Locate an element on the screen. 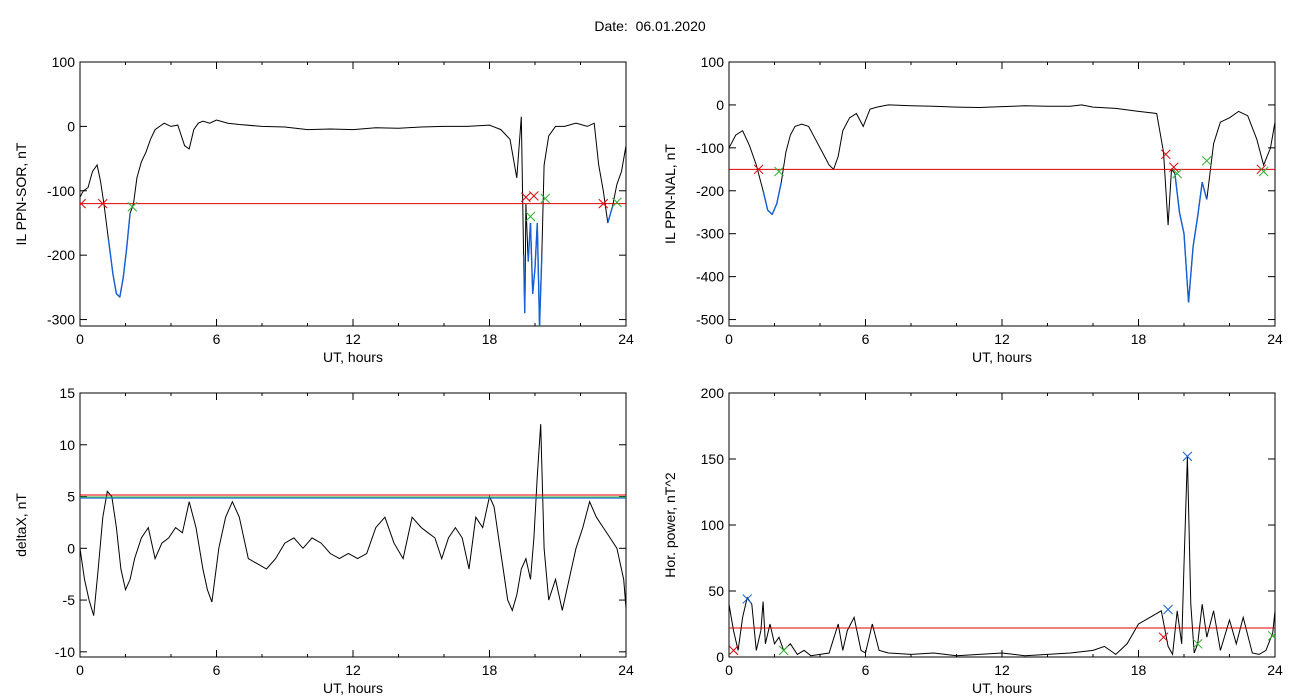  y-tick-label: 50 is located at coordinates (716, 591).